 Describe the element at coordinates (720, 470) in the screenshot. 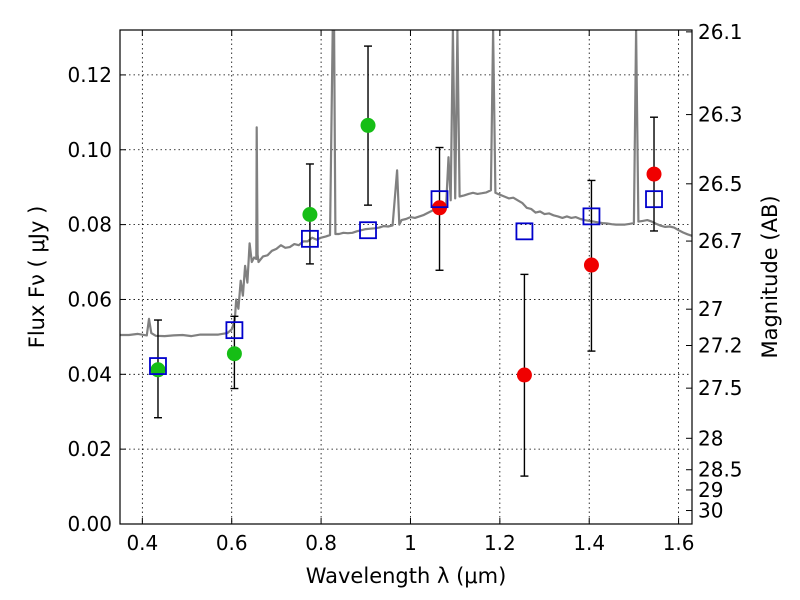

I see `right-axis-tick-label: 28.5` at that location.